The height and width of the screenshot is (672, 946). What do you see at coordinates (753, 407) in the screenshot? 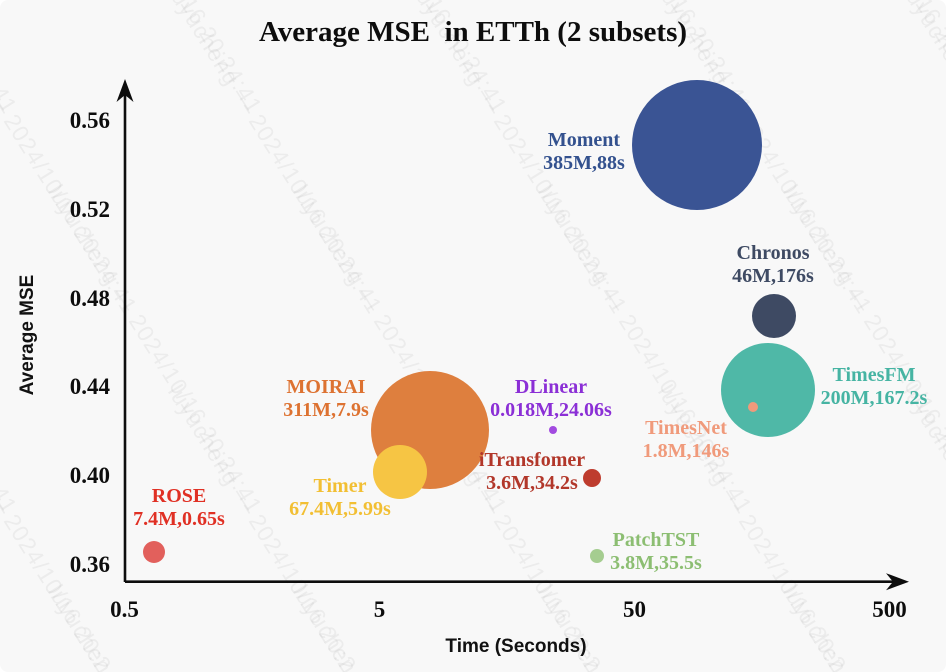
I see `bubble-timesnet` at bounding box center [753, 407].